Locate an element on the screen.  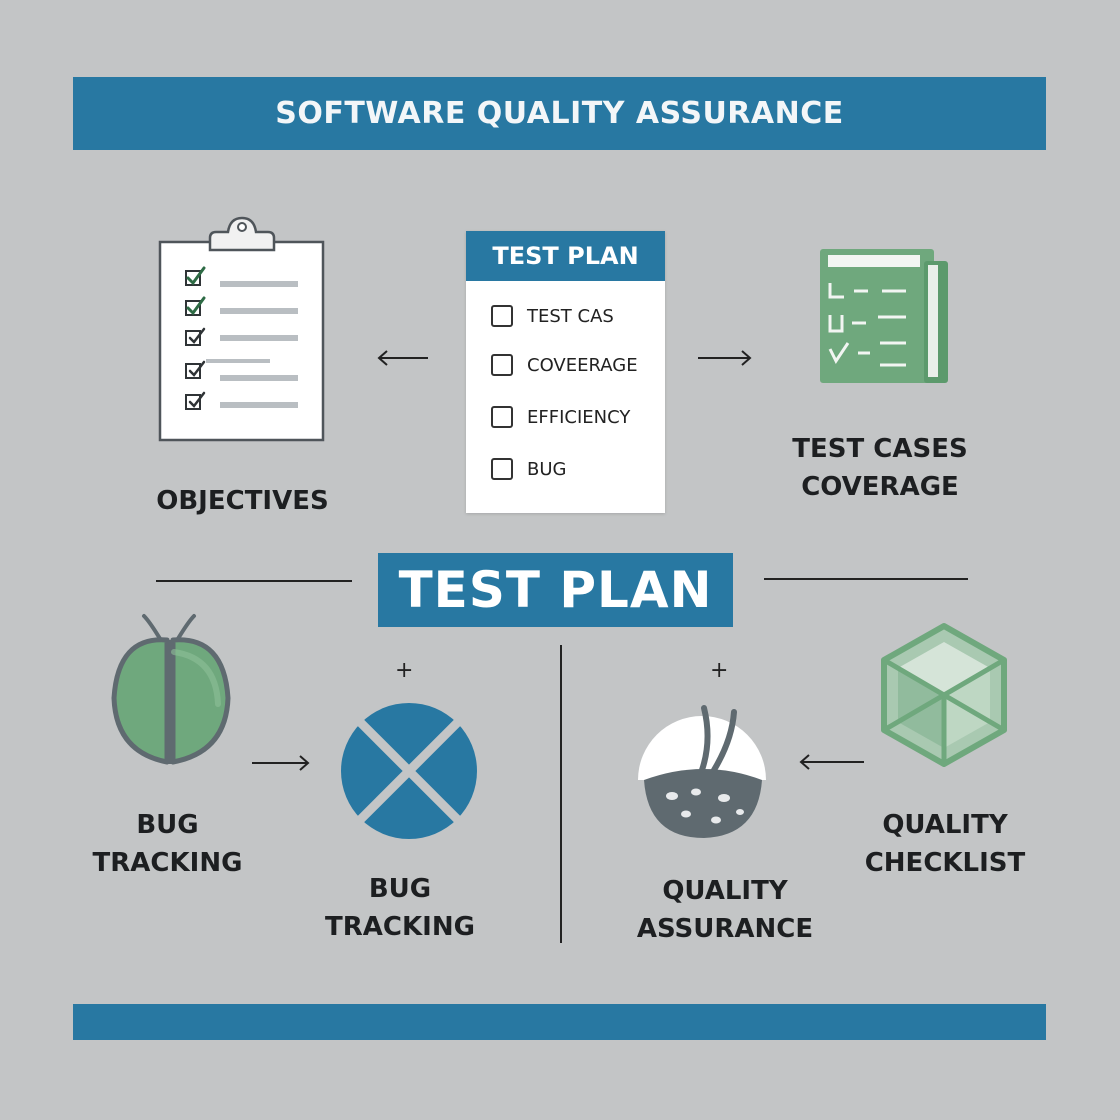
green-ledger-icon is located at coordinates (884, 317).